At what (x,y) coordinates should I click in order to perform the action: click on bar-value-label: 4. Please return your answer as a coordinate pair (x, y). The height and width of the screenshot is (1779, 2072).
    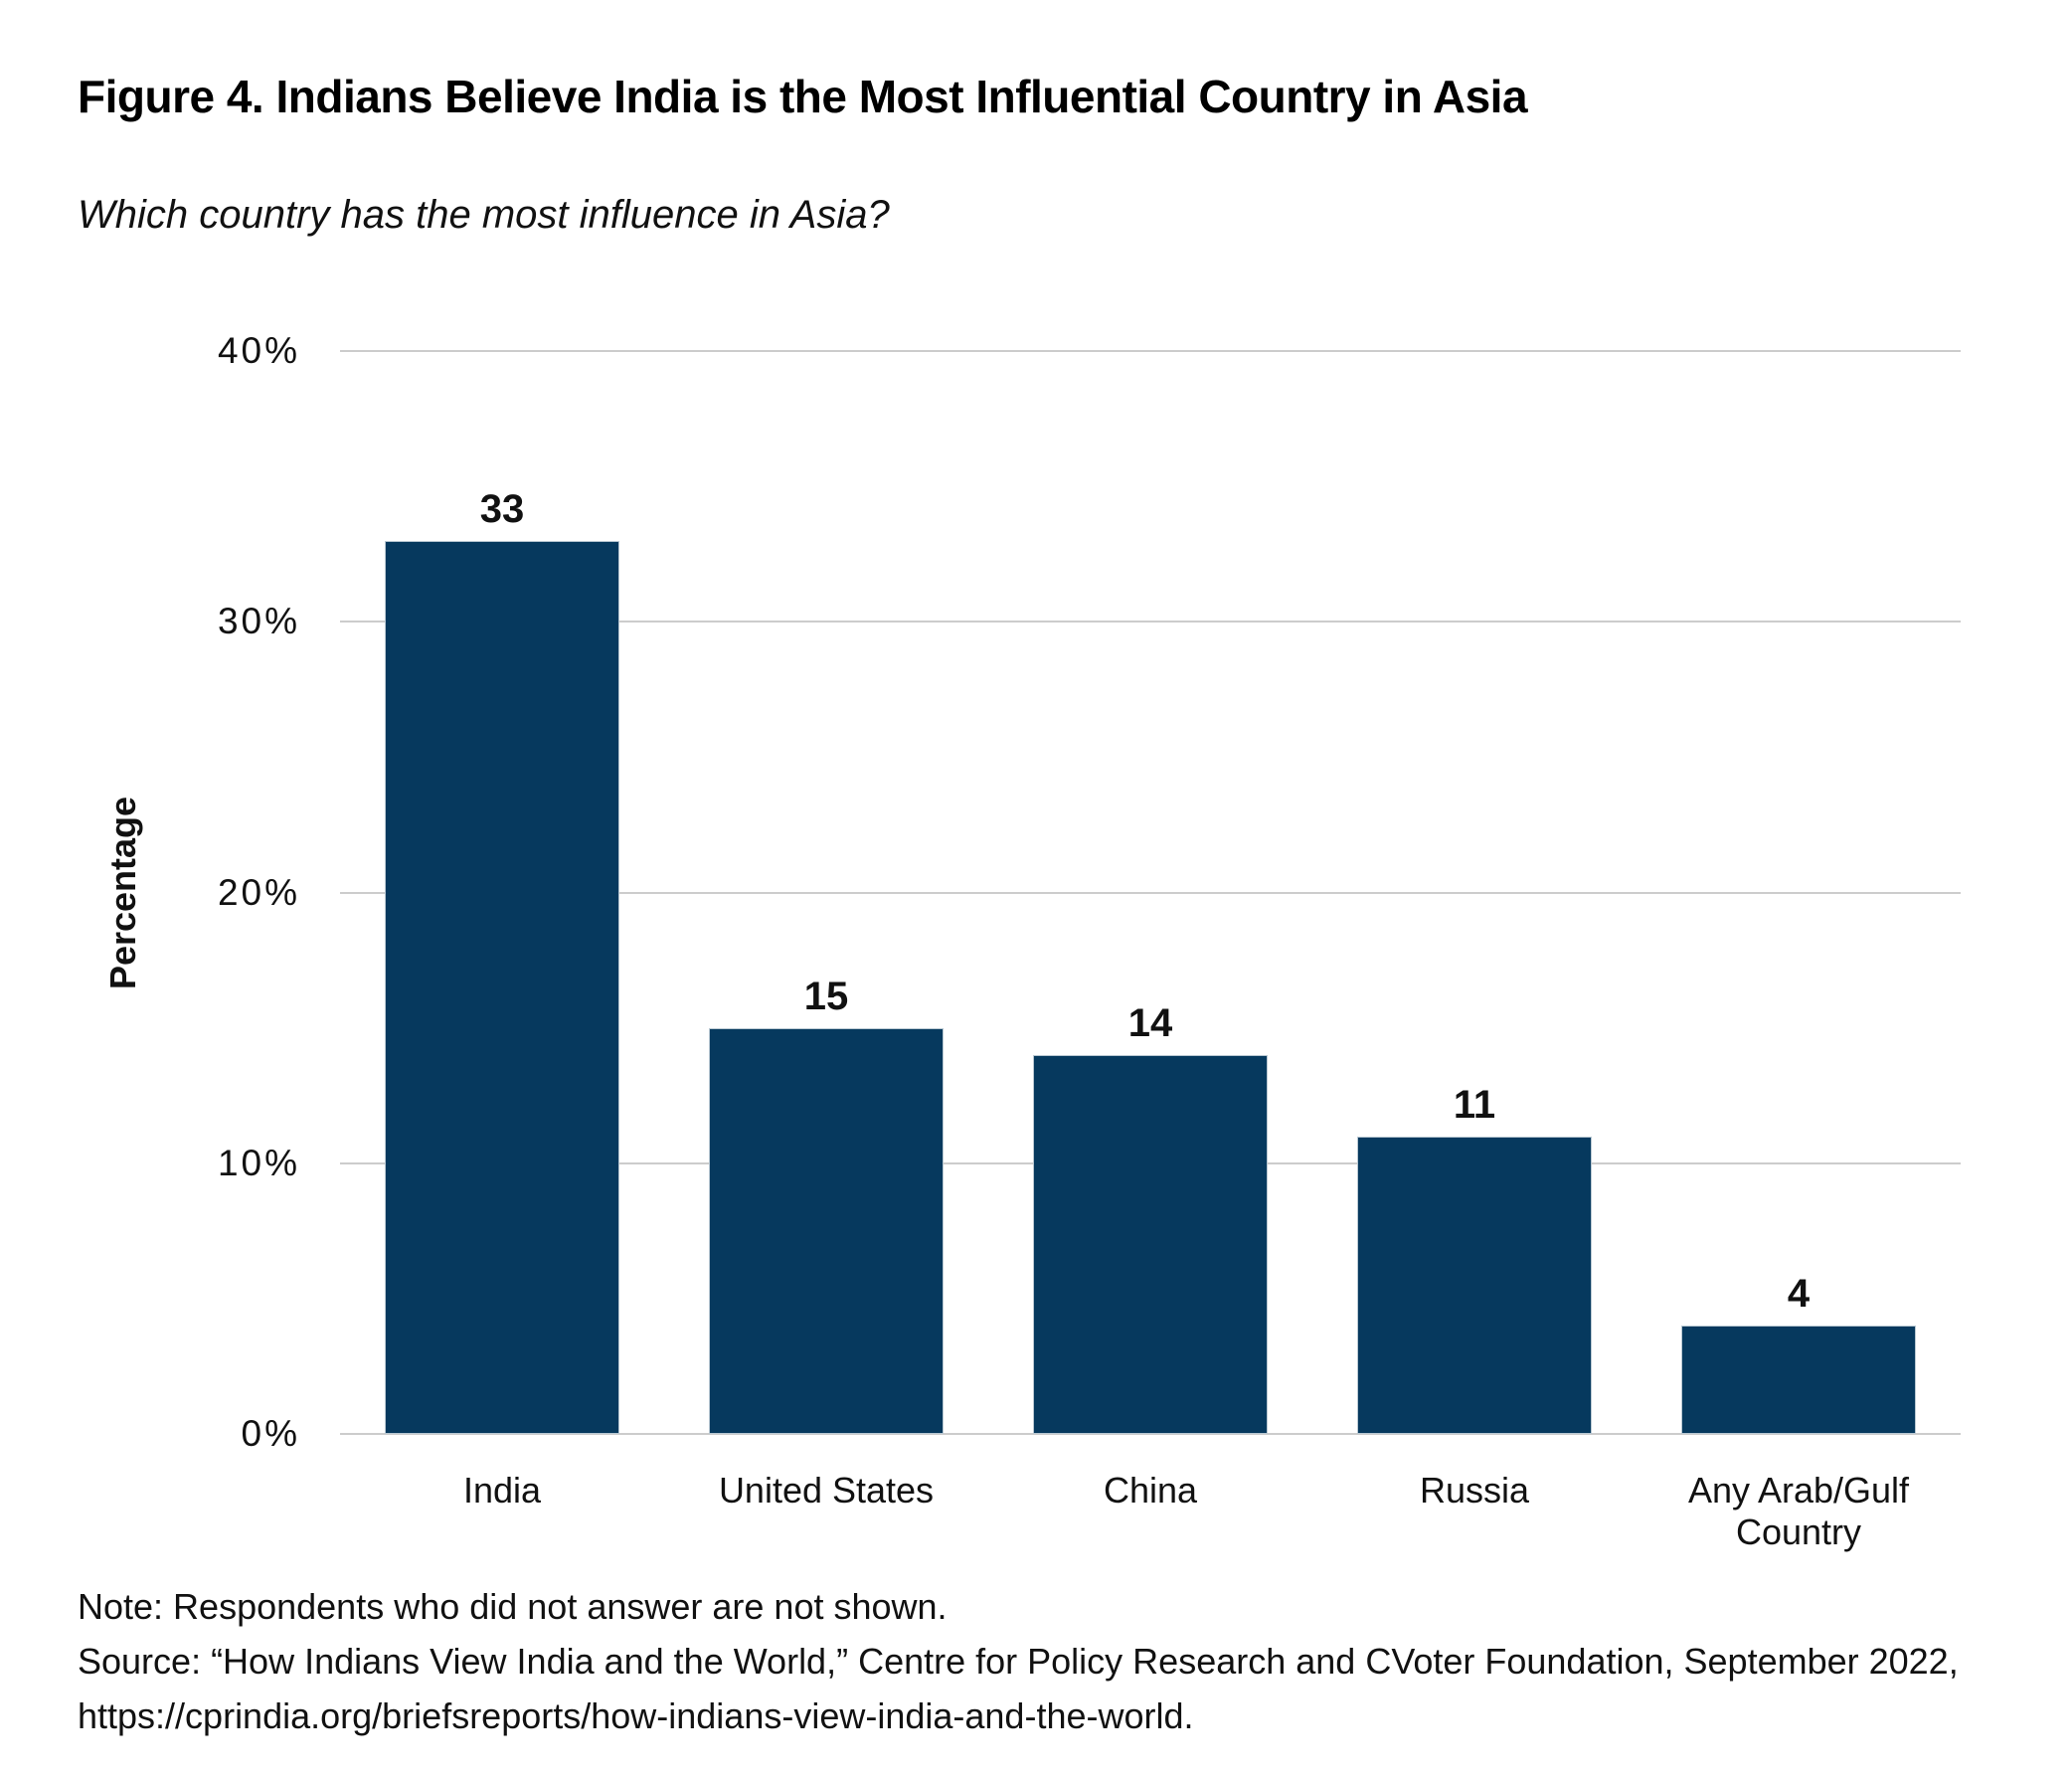
    Looking at the image, I should click on (1799, 1294).